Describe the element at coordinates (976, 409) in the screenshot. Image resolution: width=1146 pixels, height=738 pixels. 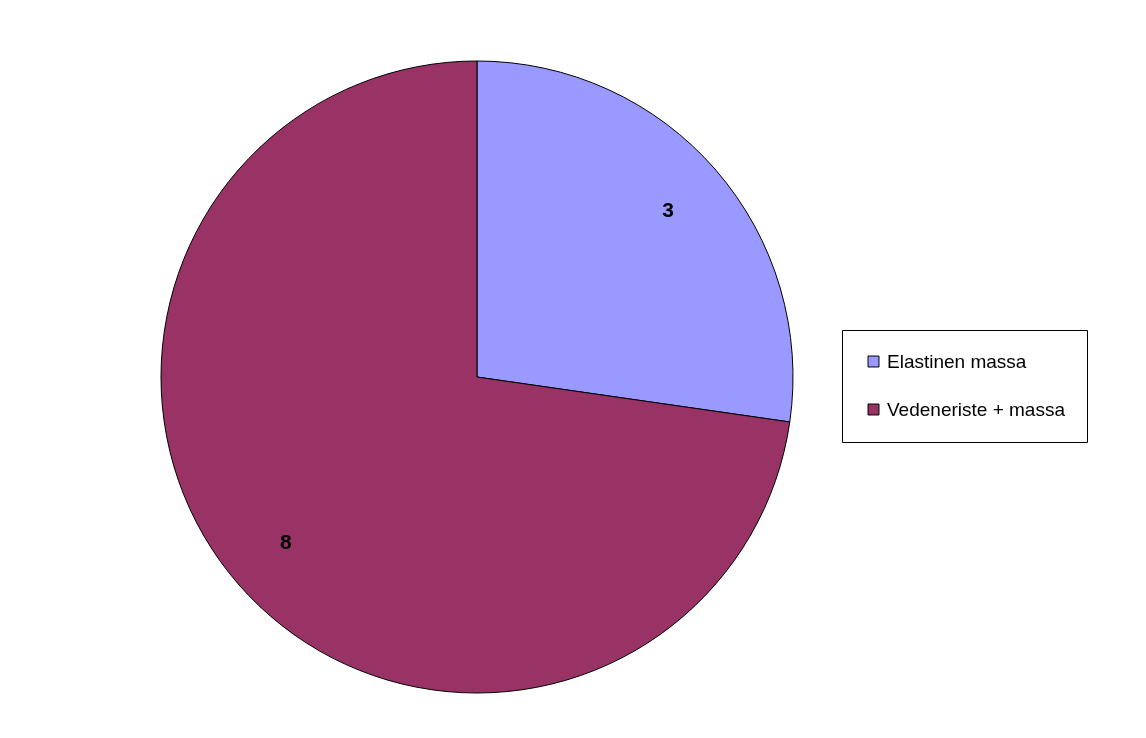
I see `legend-label: Vedeneriste + massa` at that location.